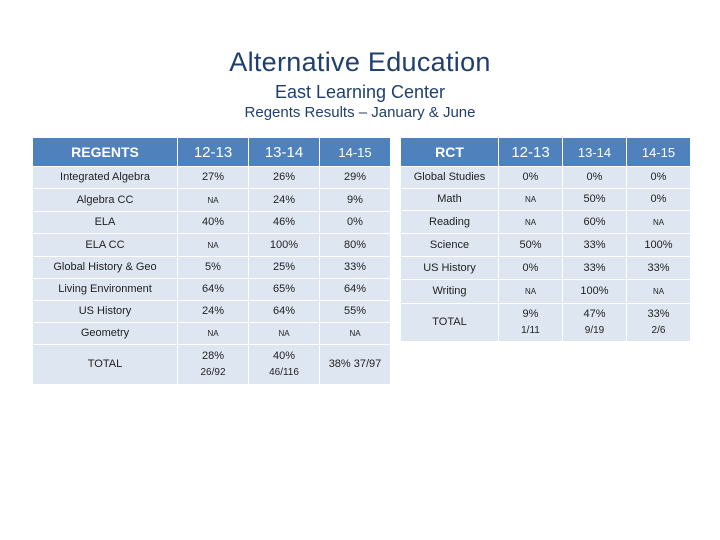 This screenshot has height=540, width=720. Describe the element at coordinates (355, 364) in the screenshot. I see `total-cell: 38% 37/97` at that location.